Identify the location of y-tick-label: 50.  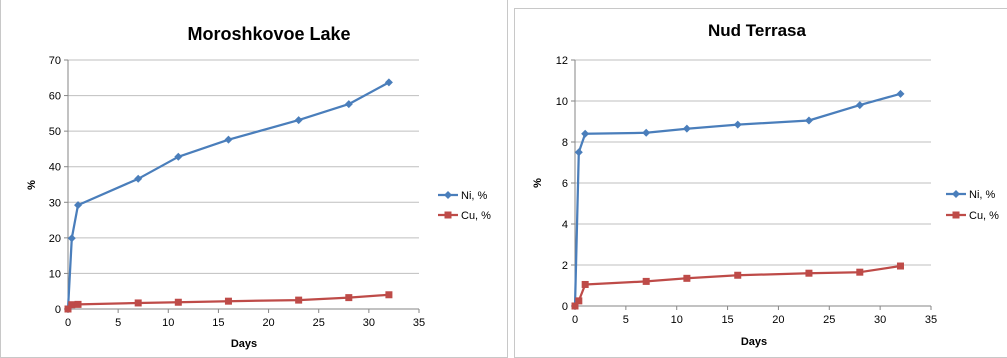
(55, 132).